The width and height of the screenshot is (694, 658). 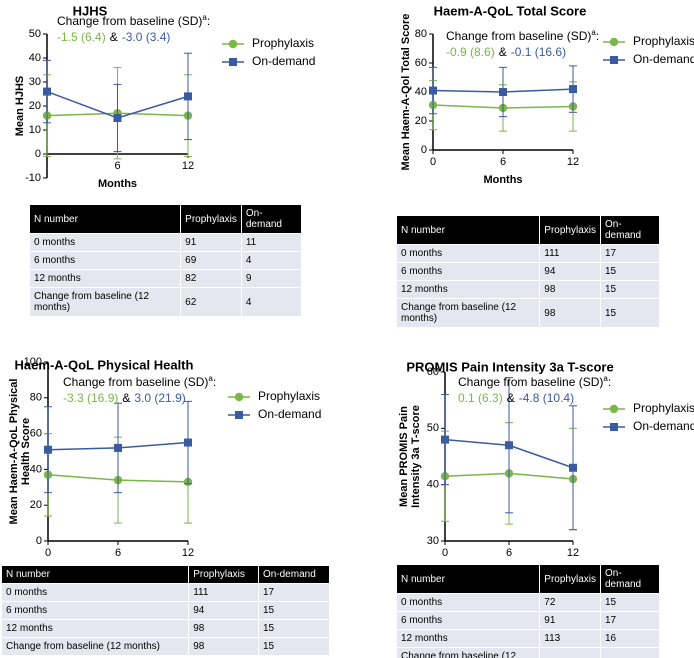 I want to click on row: 0 months 111 17, so click(x=166, y=592).